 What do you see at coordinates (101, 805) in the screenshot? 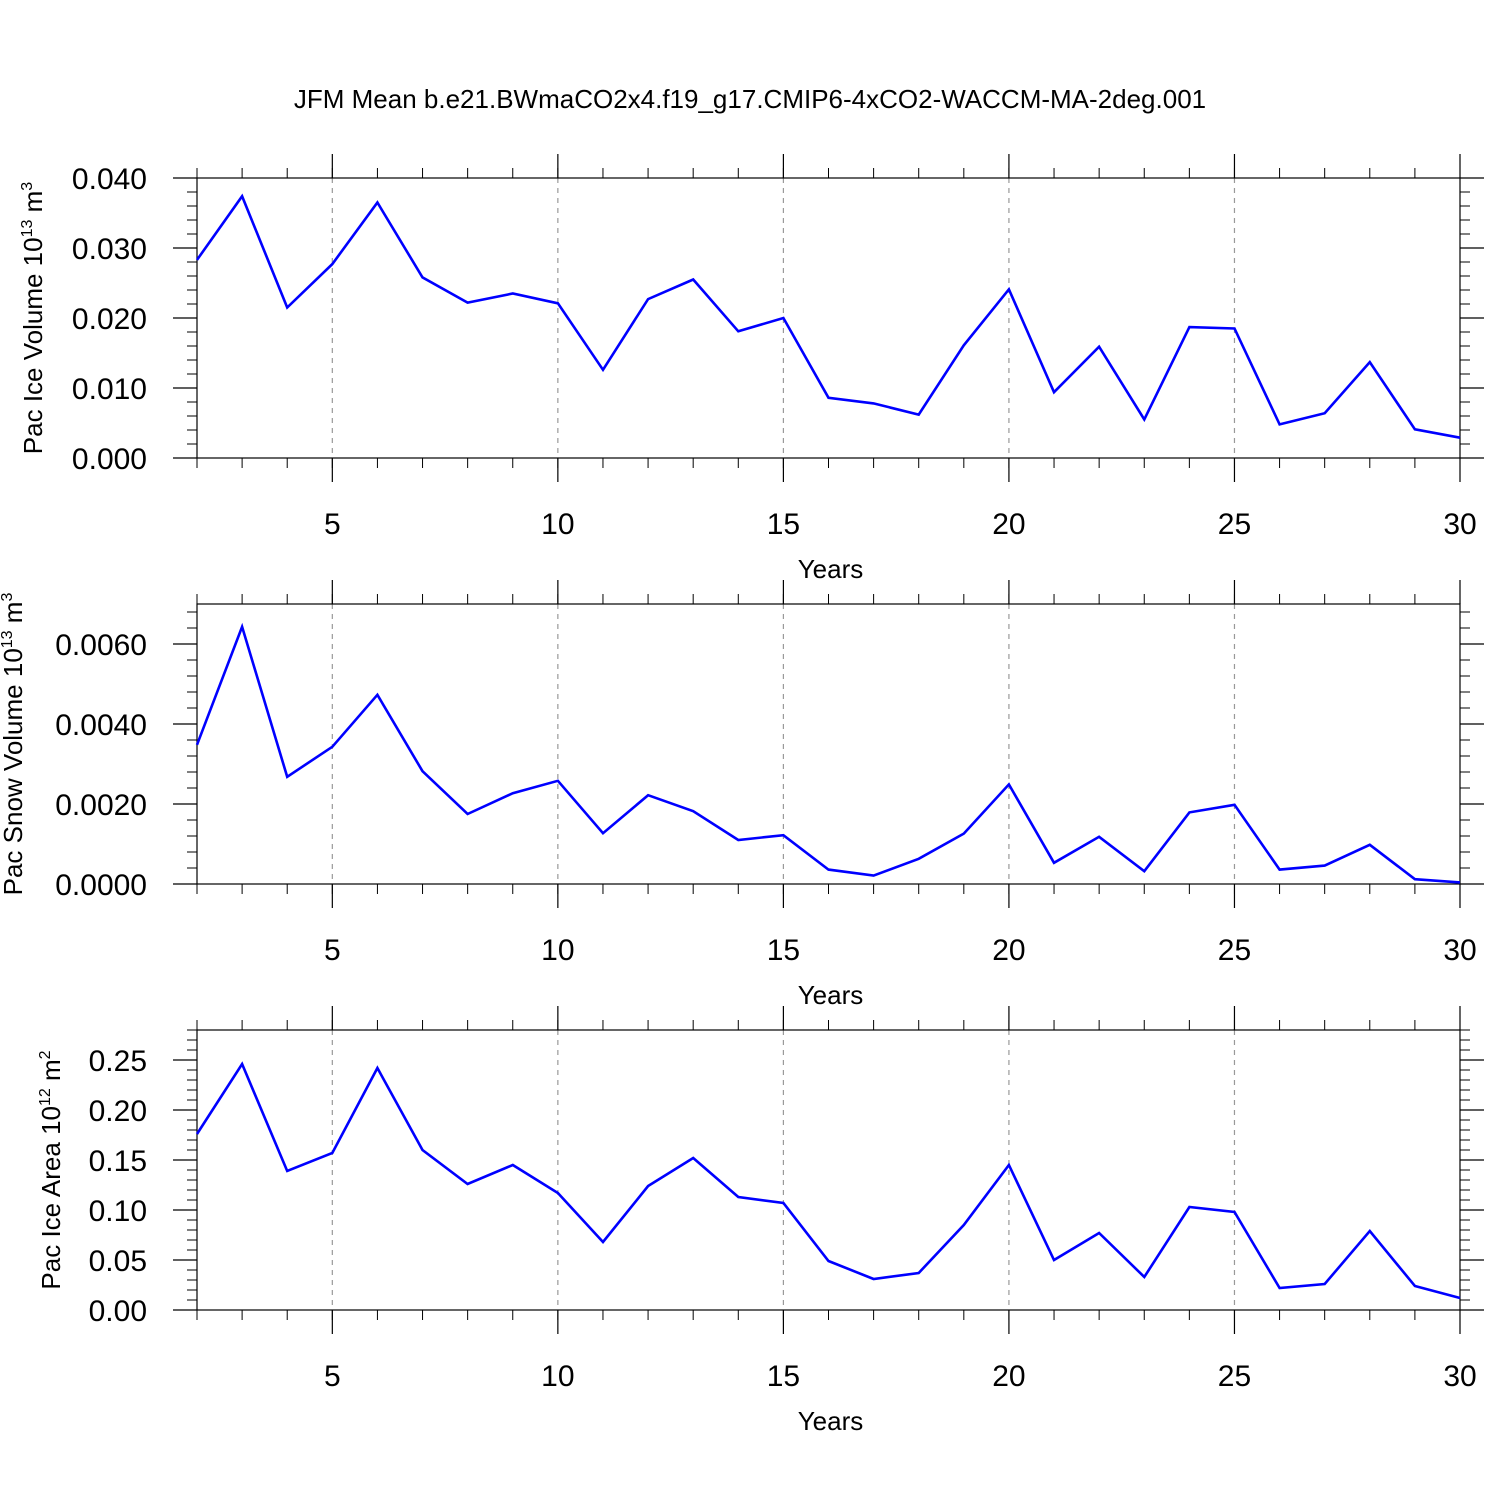
I see `y-tick-label: 0.0020` at bounding box center [101, 805].